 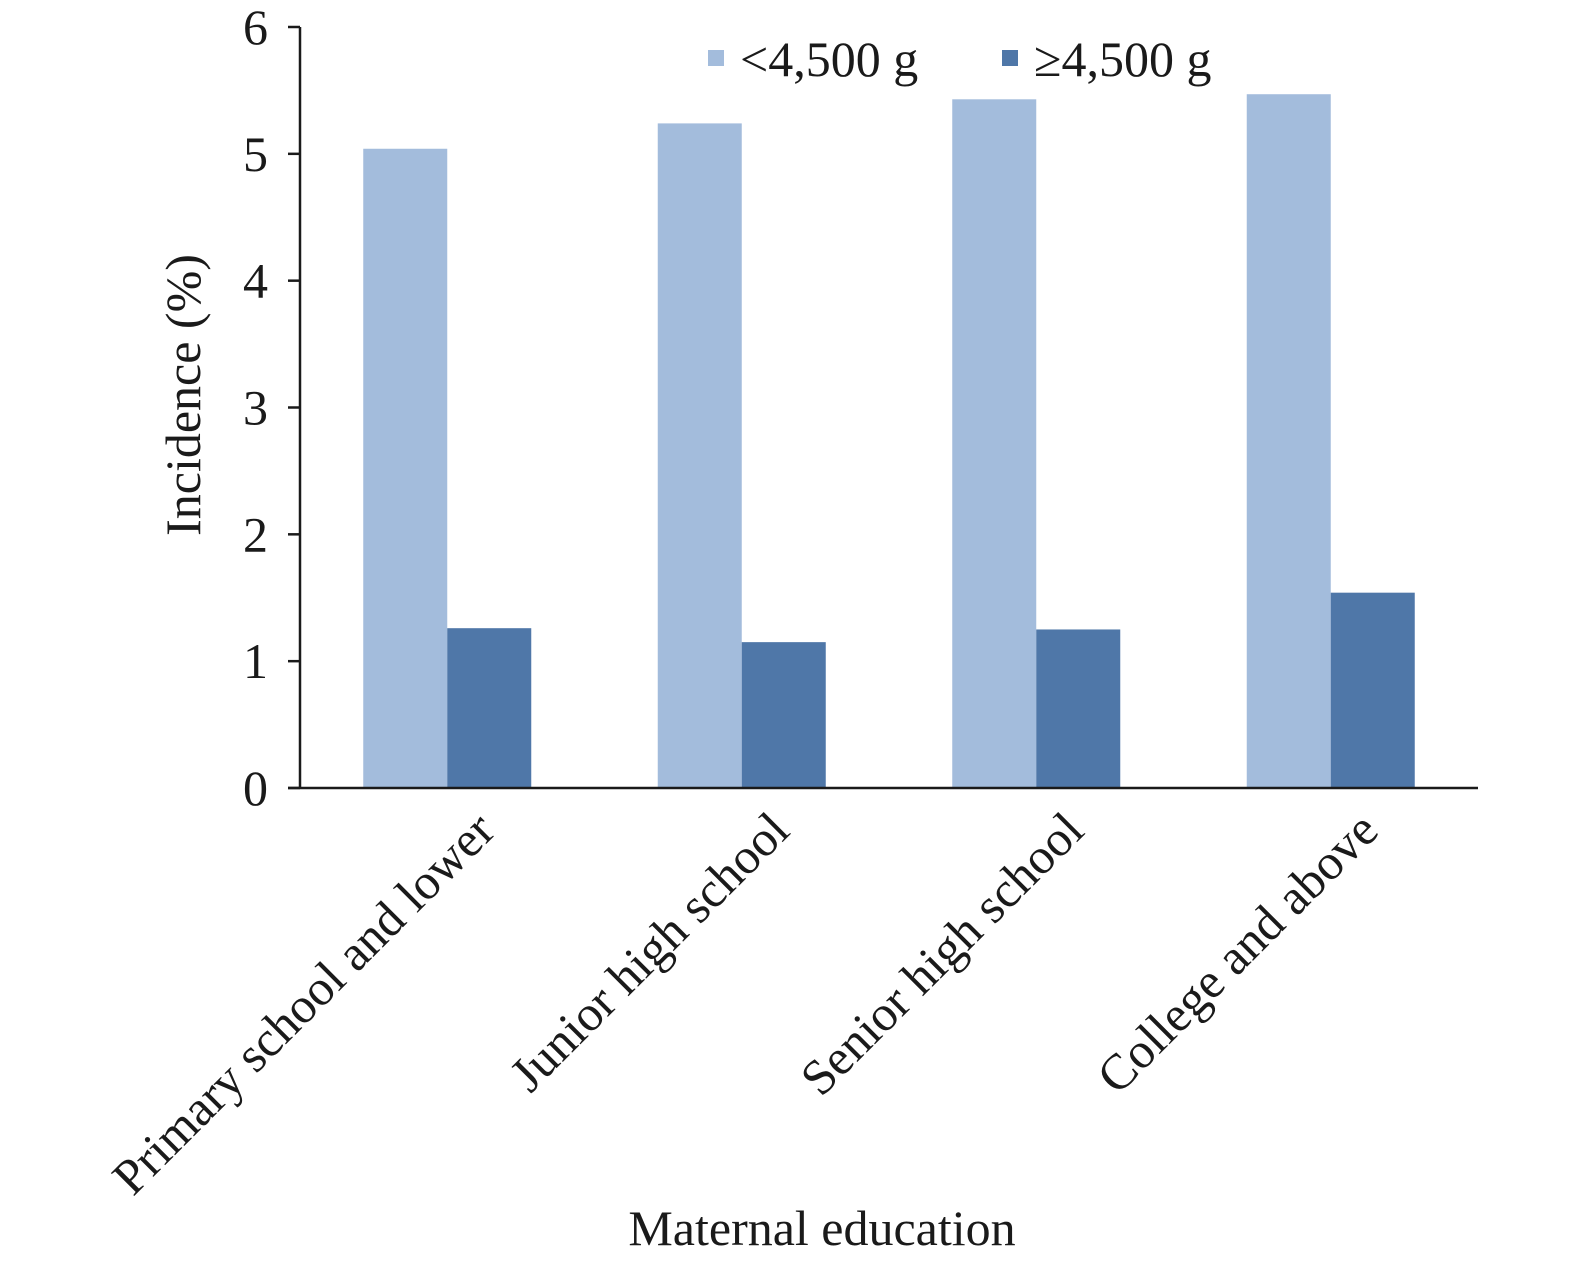 What do you see at coordinates (649, 951) in the screenshot?
I see `x-category-label: Junior high school` at bounding box center [649, 951].